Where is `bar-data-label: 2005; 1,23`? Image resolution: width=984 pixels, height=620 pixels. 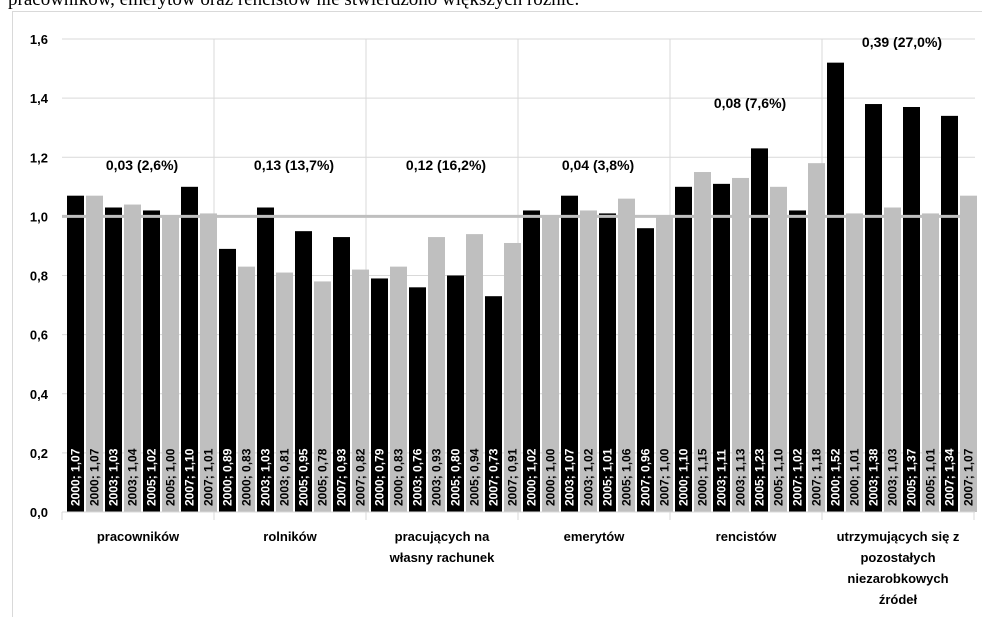
bar-data-label: 2005; 1,23 is located at coordinates (760, 477).